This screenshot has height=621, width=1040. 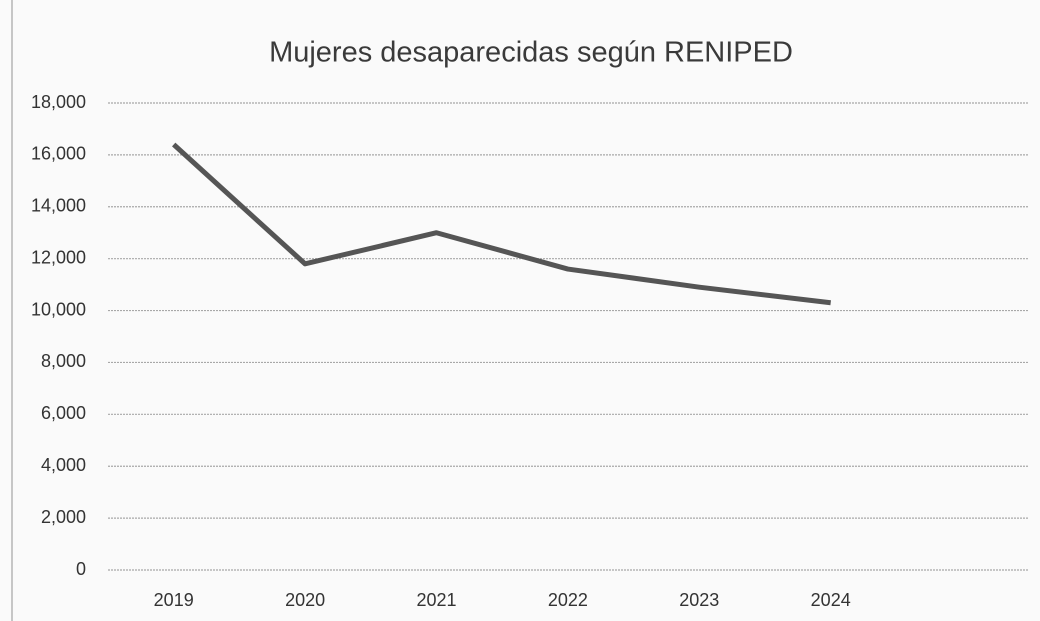 What do you see at coordinates (81, 569) in the screenshot?
I see `y-tick-label: 0` at bounding box center [81, 569].